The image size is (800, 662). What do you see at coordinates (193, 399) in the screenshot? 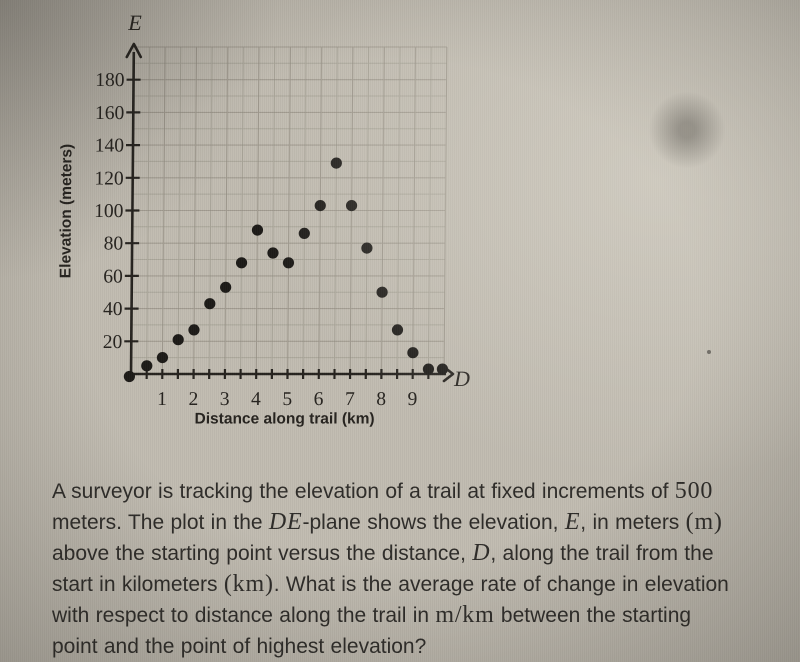
I see `svg-text: 2` at bounding box center [193, 399].